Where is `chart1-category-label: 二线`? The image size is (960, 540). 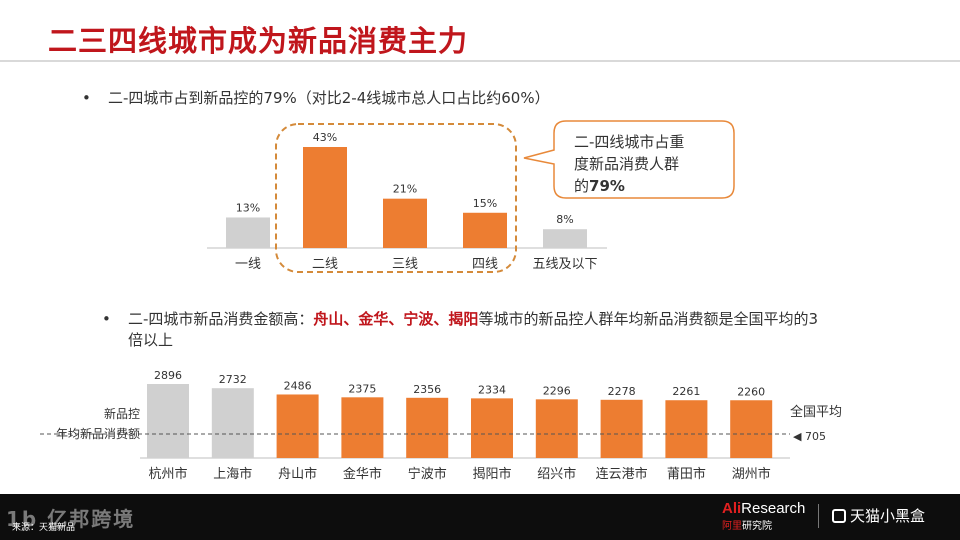 chart1-category-label: 二线 is located at coordinates (325, 264).